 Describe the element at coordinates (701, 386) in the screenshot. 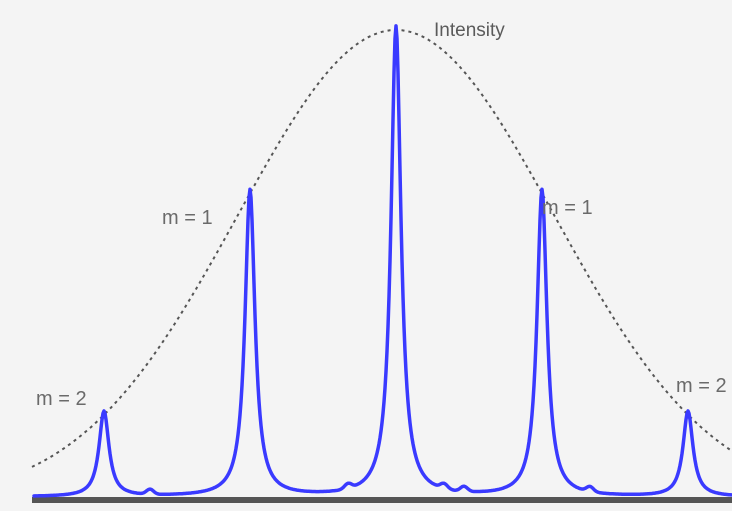

I see `order-label-right-2: m = 2` at that location.